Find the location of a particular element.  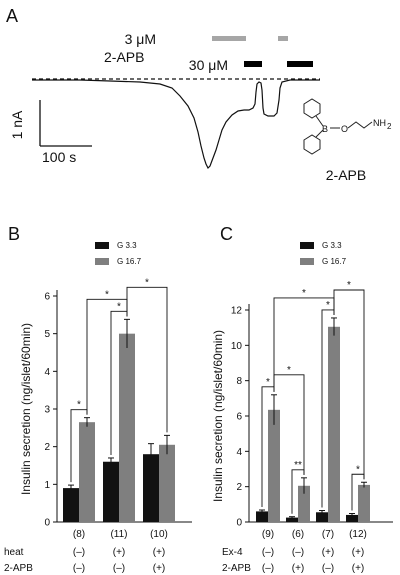

panel-c-label: C is located at coordinates (226, 234).